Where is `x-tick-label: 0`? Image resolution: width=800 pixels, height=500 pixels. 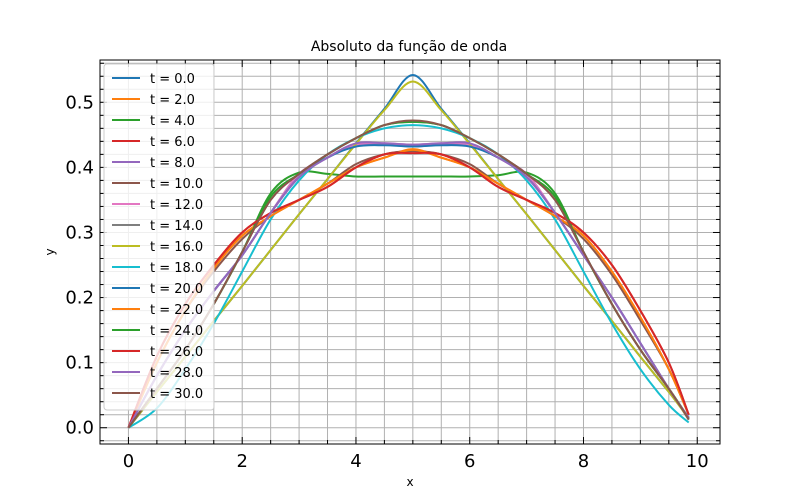 x-tick-label: 0 is located at coordinates (128, 461).